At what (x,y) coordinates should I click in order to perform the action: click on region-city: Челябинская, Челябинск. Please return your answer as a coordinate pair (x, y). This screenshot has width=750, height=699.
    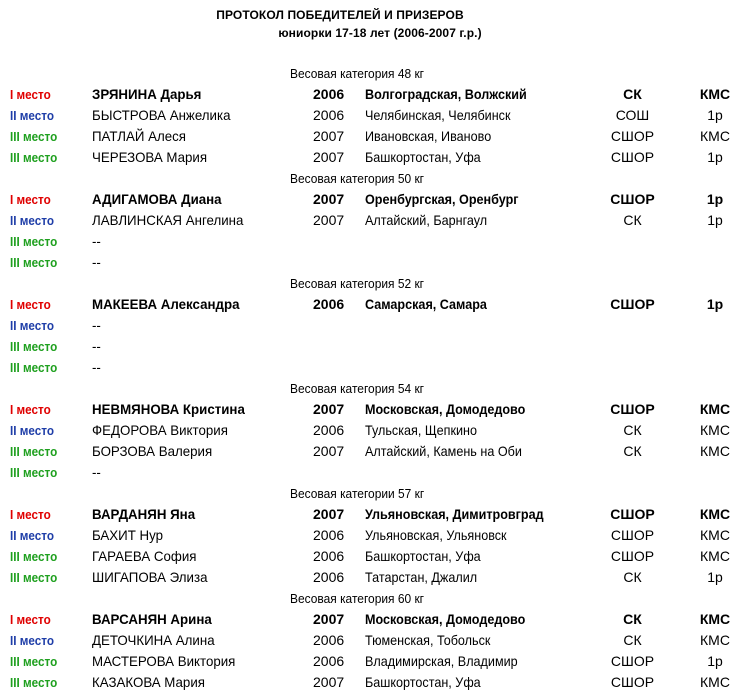
    Looking at the image, I should click on (438, 115).